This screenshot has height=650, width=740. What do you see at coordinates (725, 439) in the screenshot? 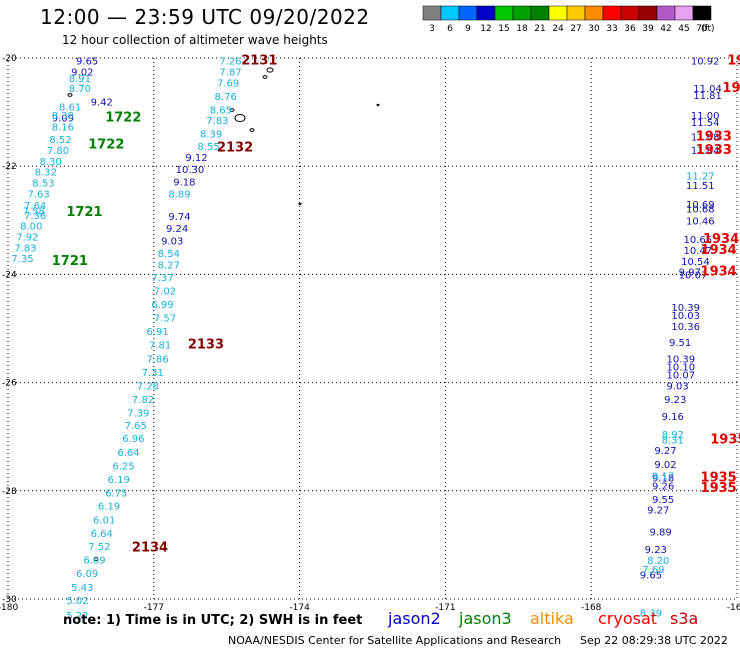
I see `pass-time-label: 1935` at bounding box center [725, 439].